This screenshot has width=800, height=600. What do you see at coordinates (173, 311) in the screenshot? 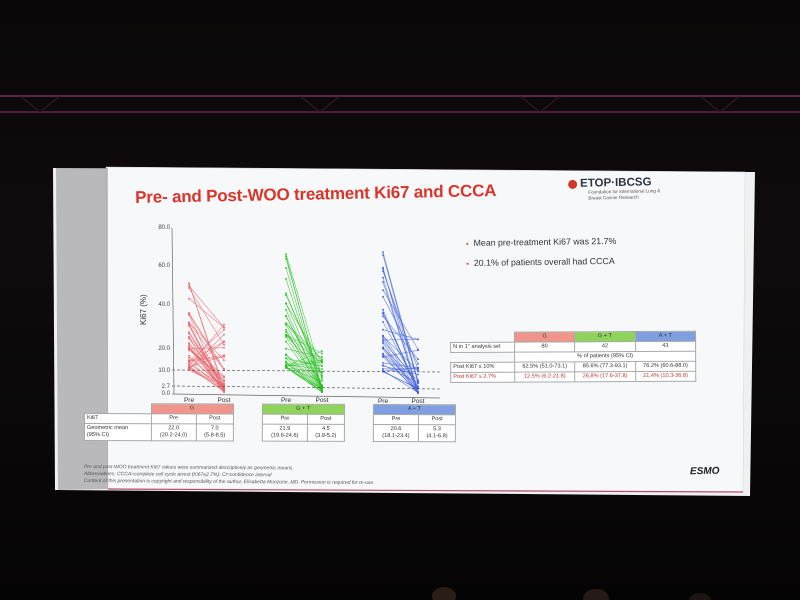
I see `y-axis` at bounding box center [173, 311].